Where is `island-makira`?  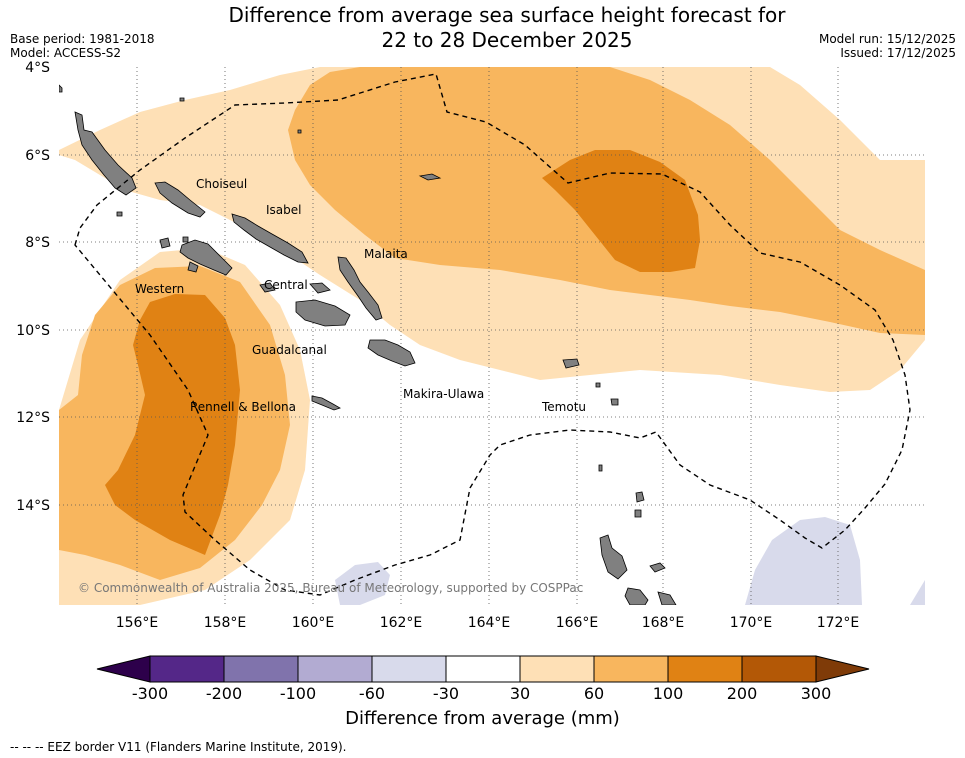
island-makira is located at coordinates (391, 353).